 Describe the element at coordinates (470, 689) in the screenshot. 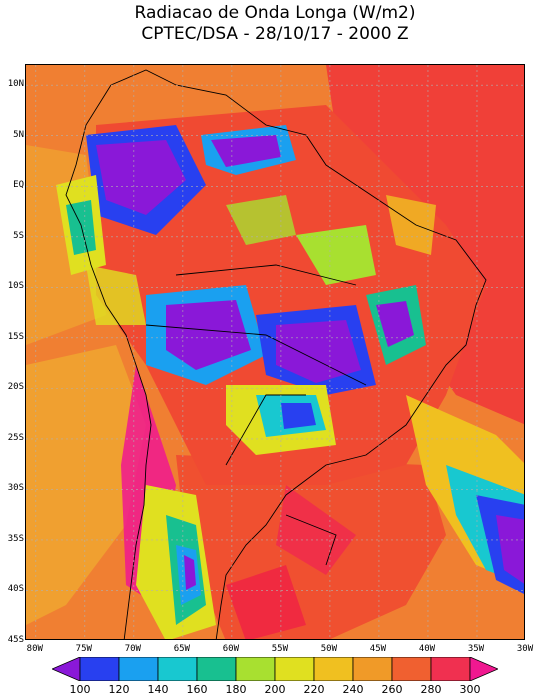

I see `color-scale-label-10: 300` at that location.